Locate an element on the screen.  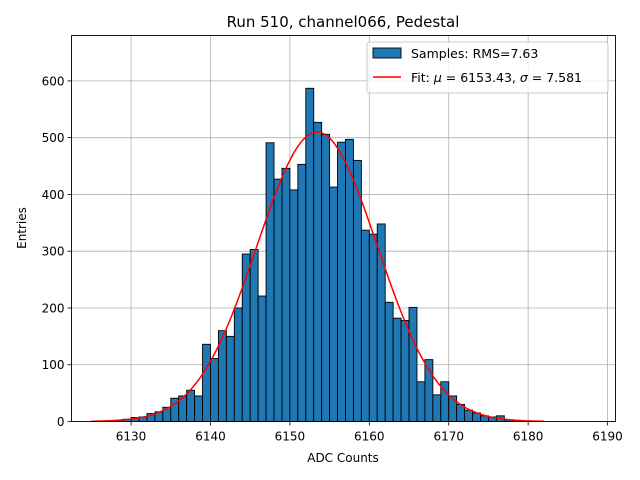
legend-fit-sigma-symbol: σ is located at coordinates (524, 77).